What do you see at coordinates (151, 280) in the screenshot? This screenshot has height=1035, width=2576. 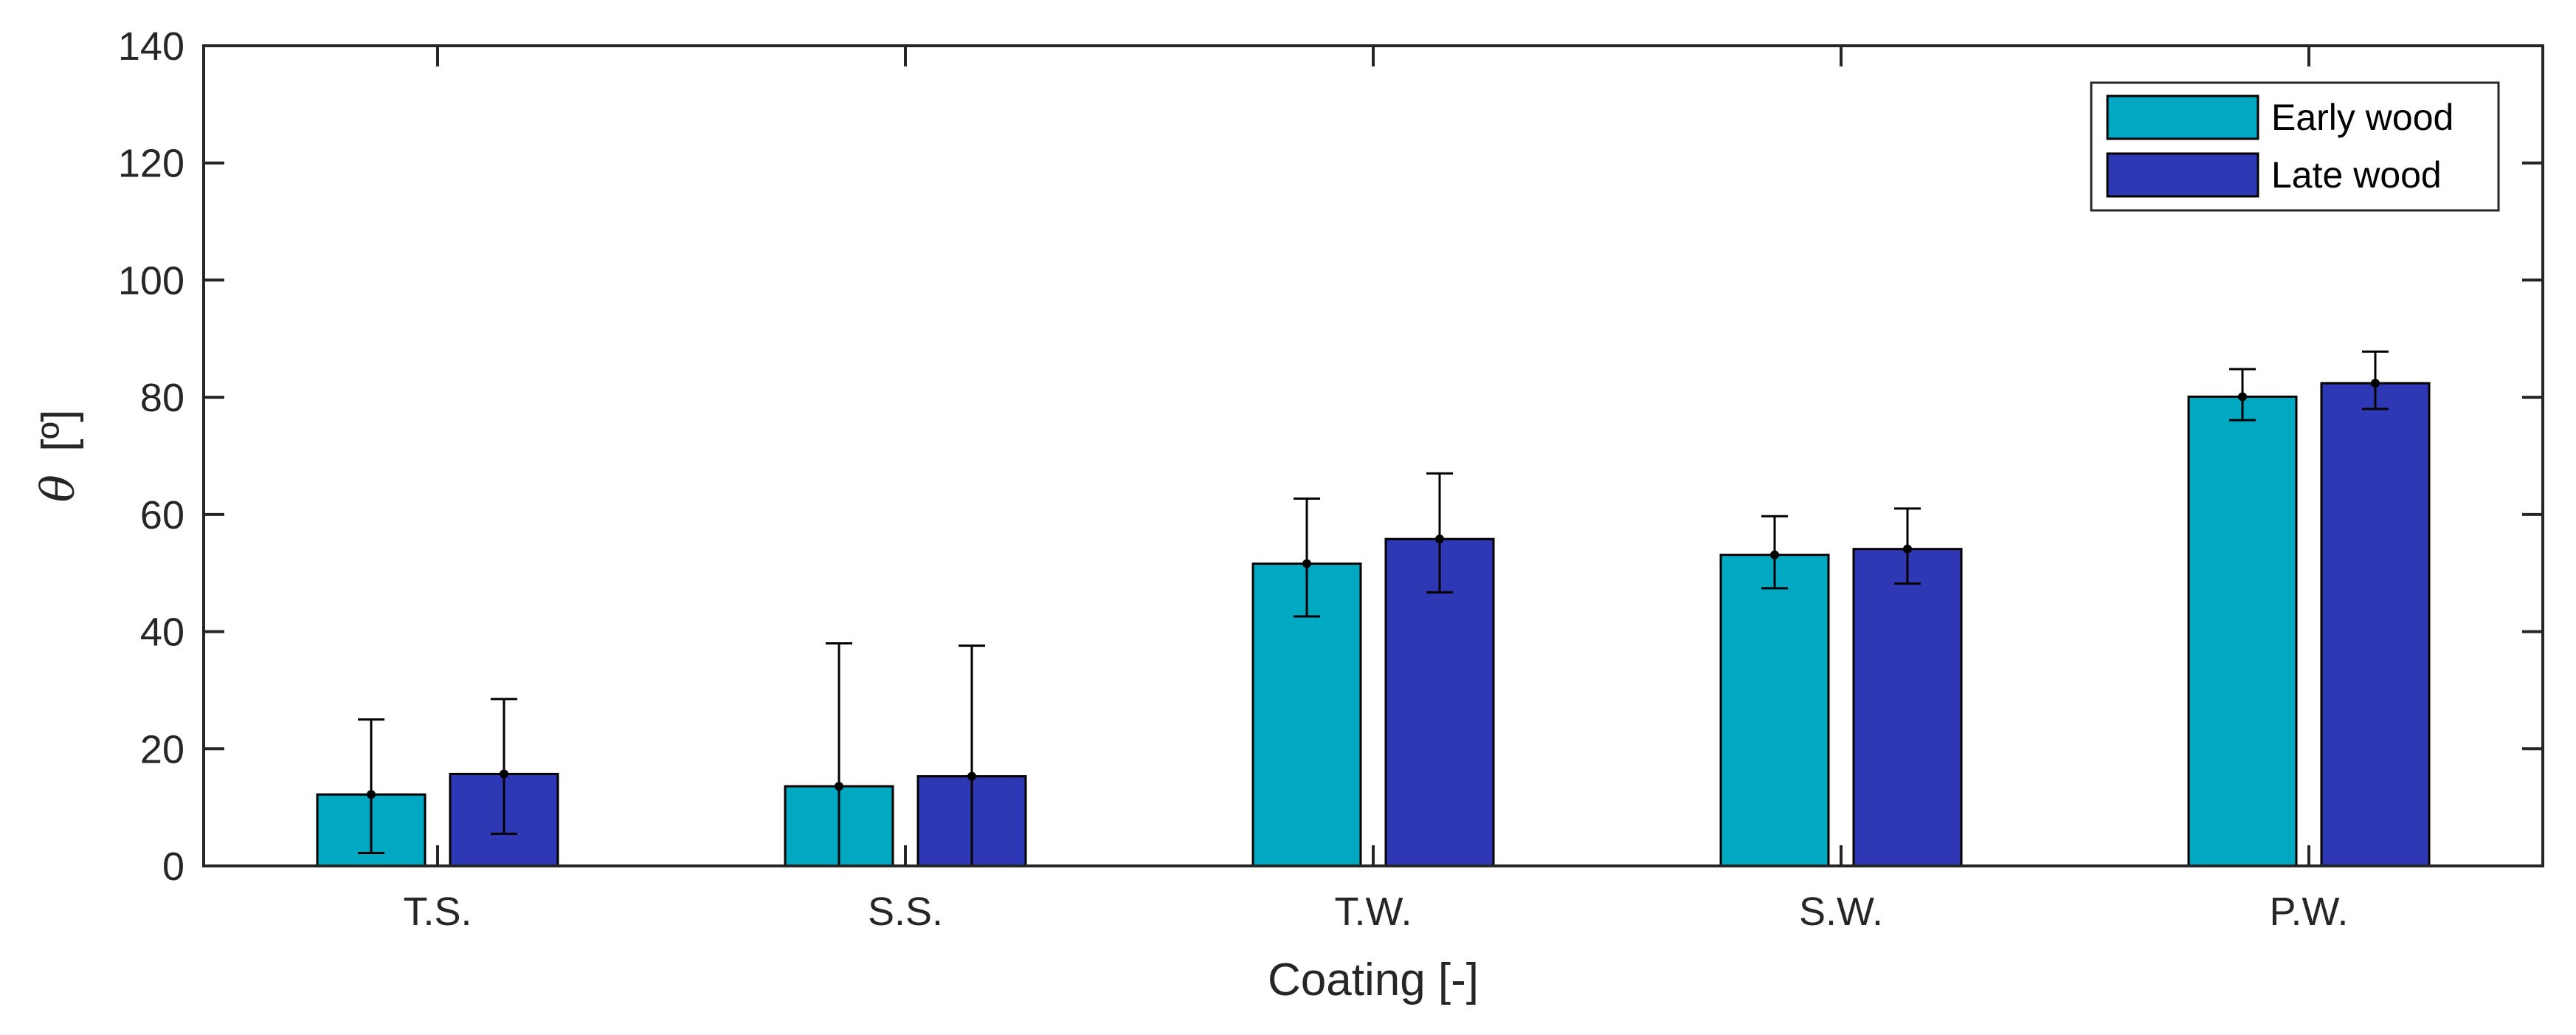 I see `y-tick-label: 100` at bounding box center [151, 280].